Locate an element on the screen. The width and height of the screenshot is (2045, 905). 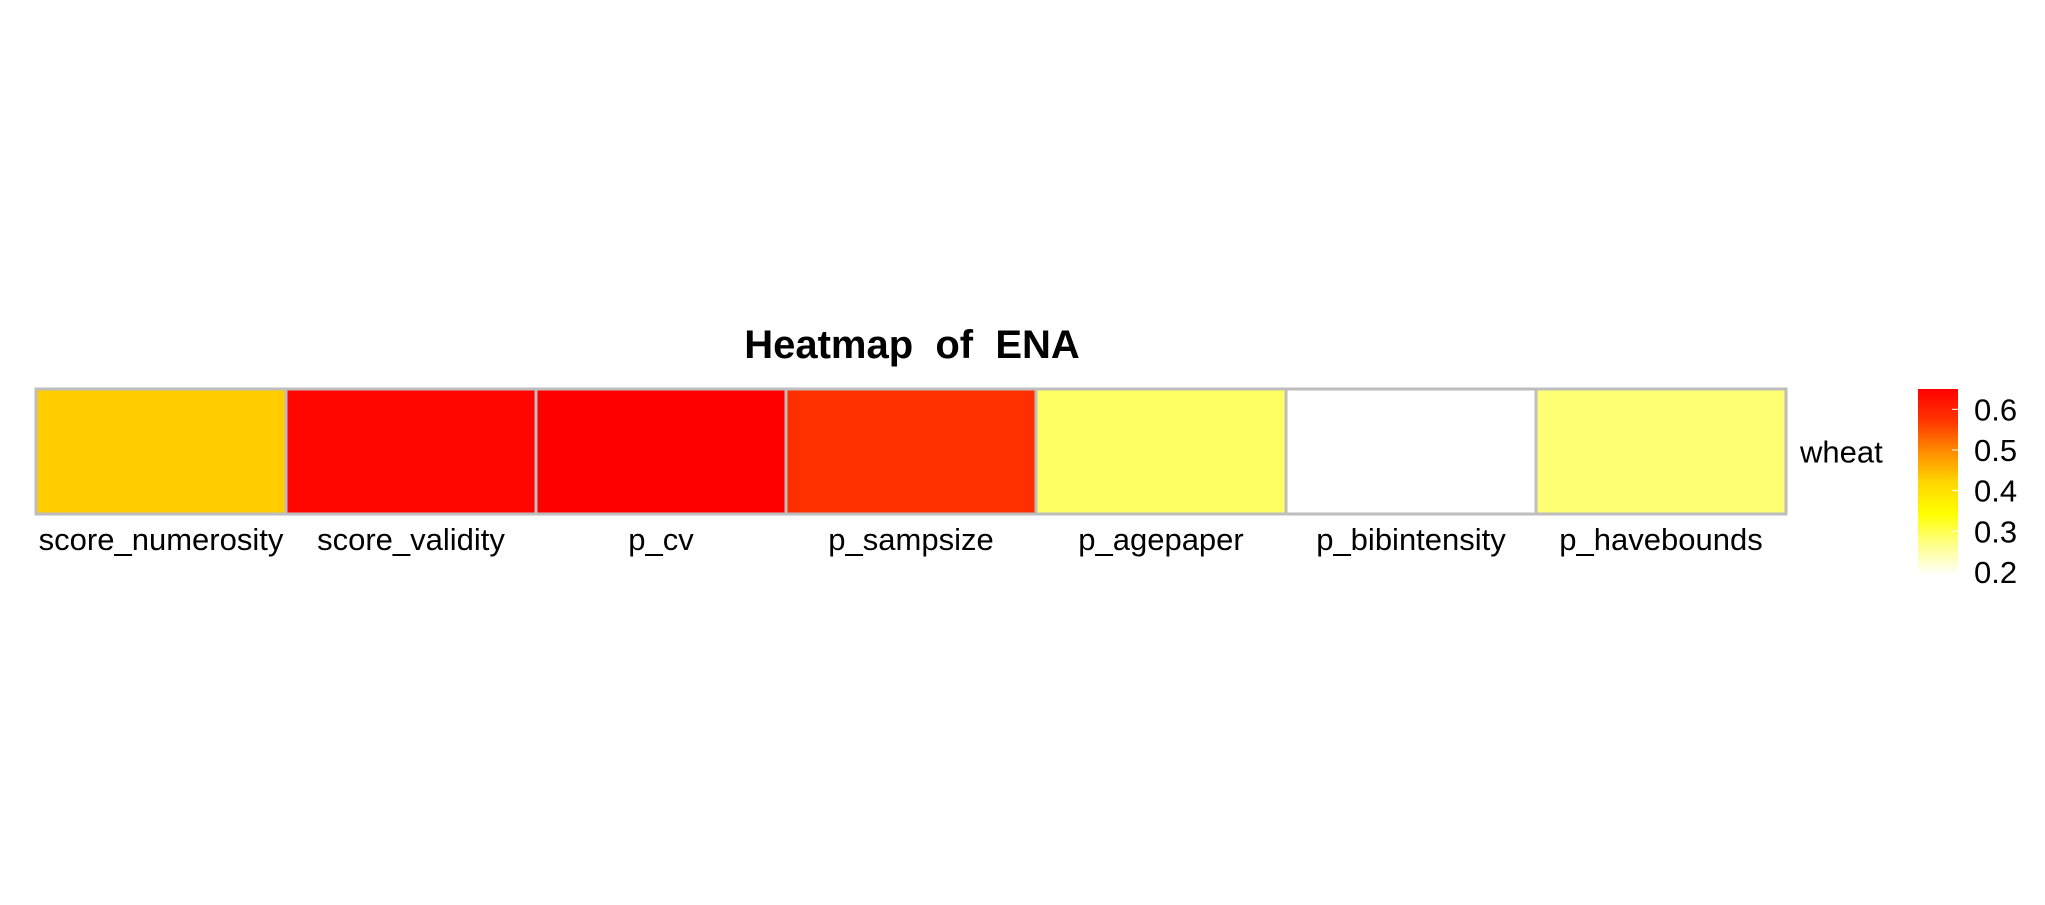
color-legend: 0.2 0.3 0.4 0.5 0.6 is located at coordinates (1967, 489).